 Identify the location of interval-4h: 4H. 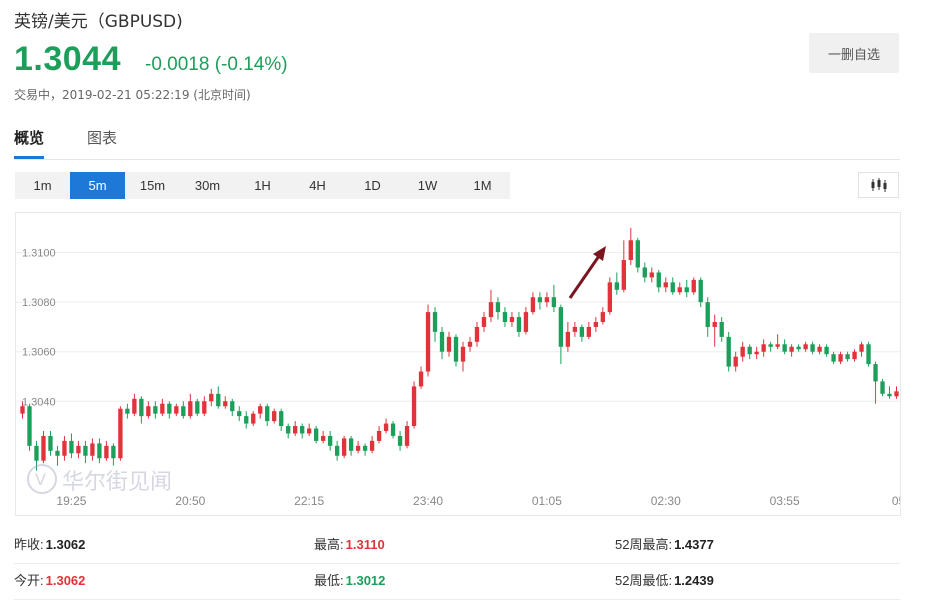
(317, 185).